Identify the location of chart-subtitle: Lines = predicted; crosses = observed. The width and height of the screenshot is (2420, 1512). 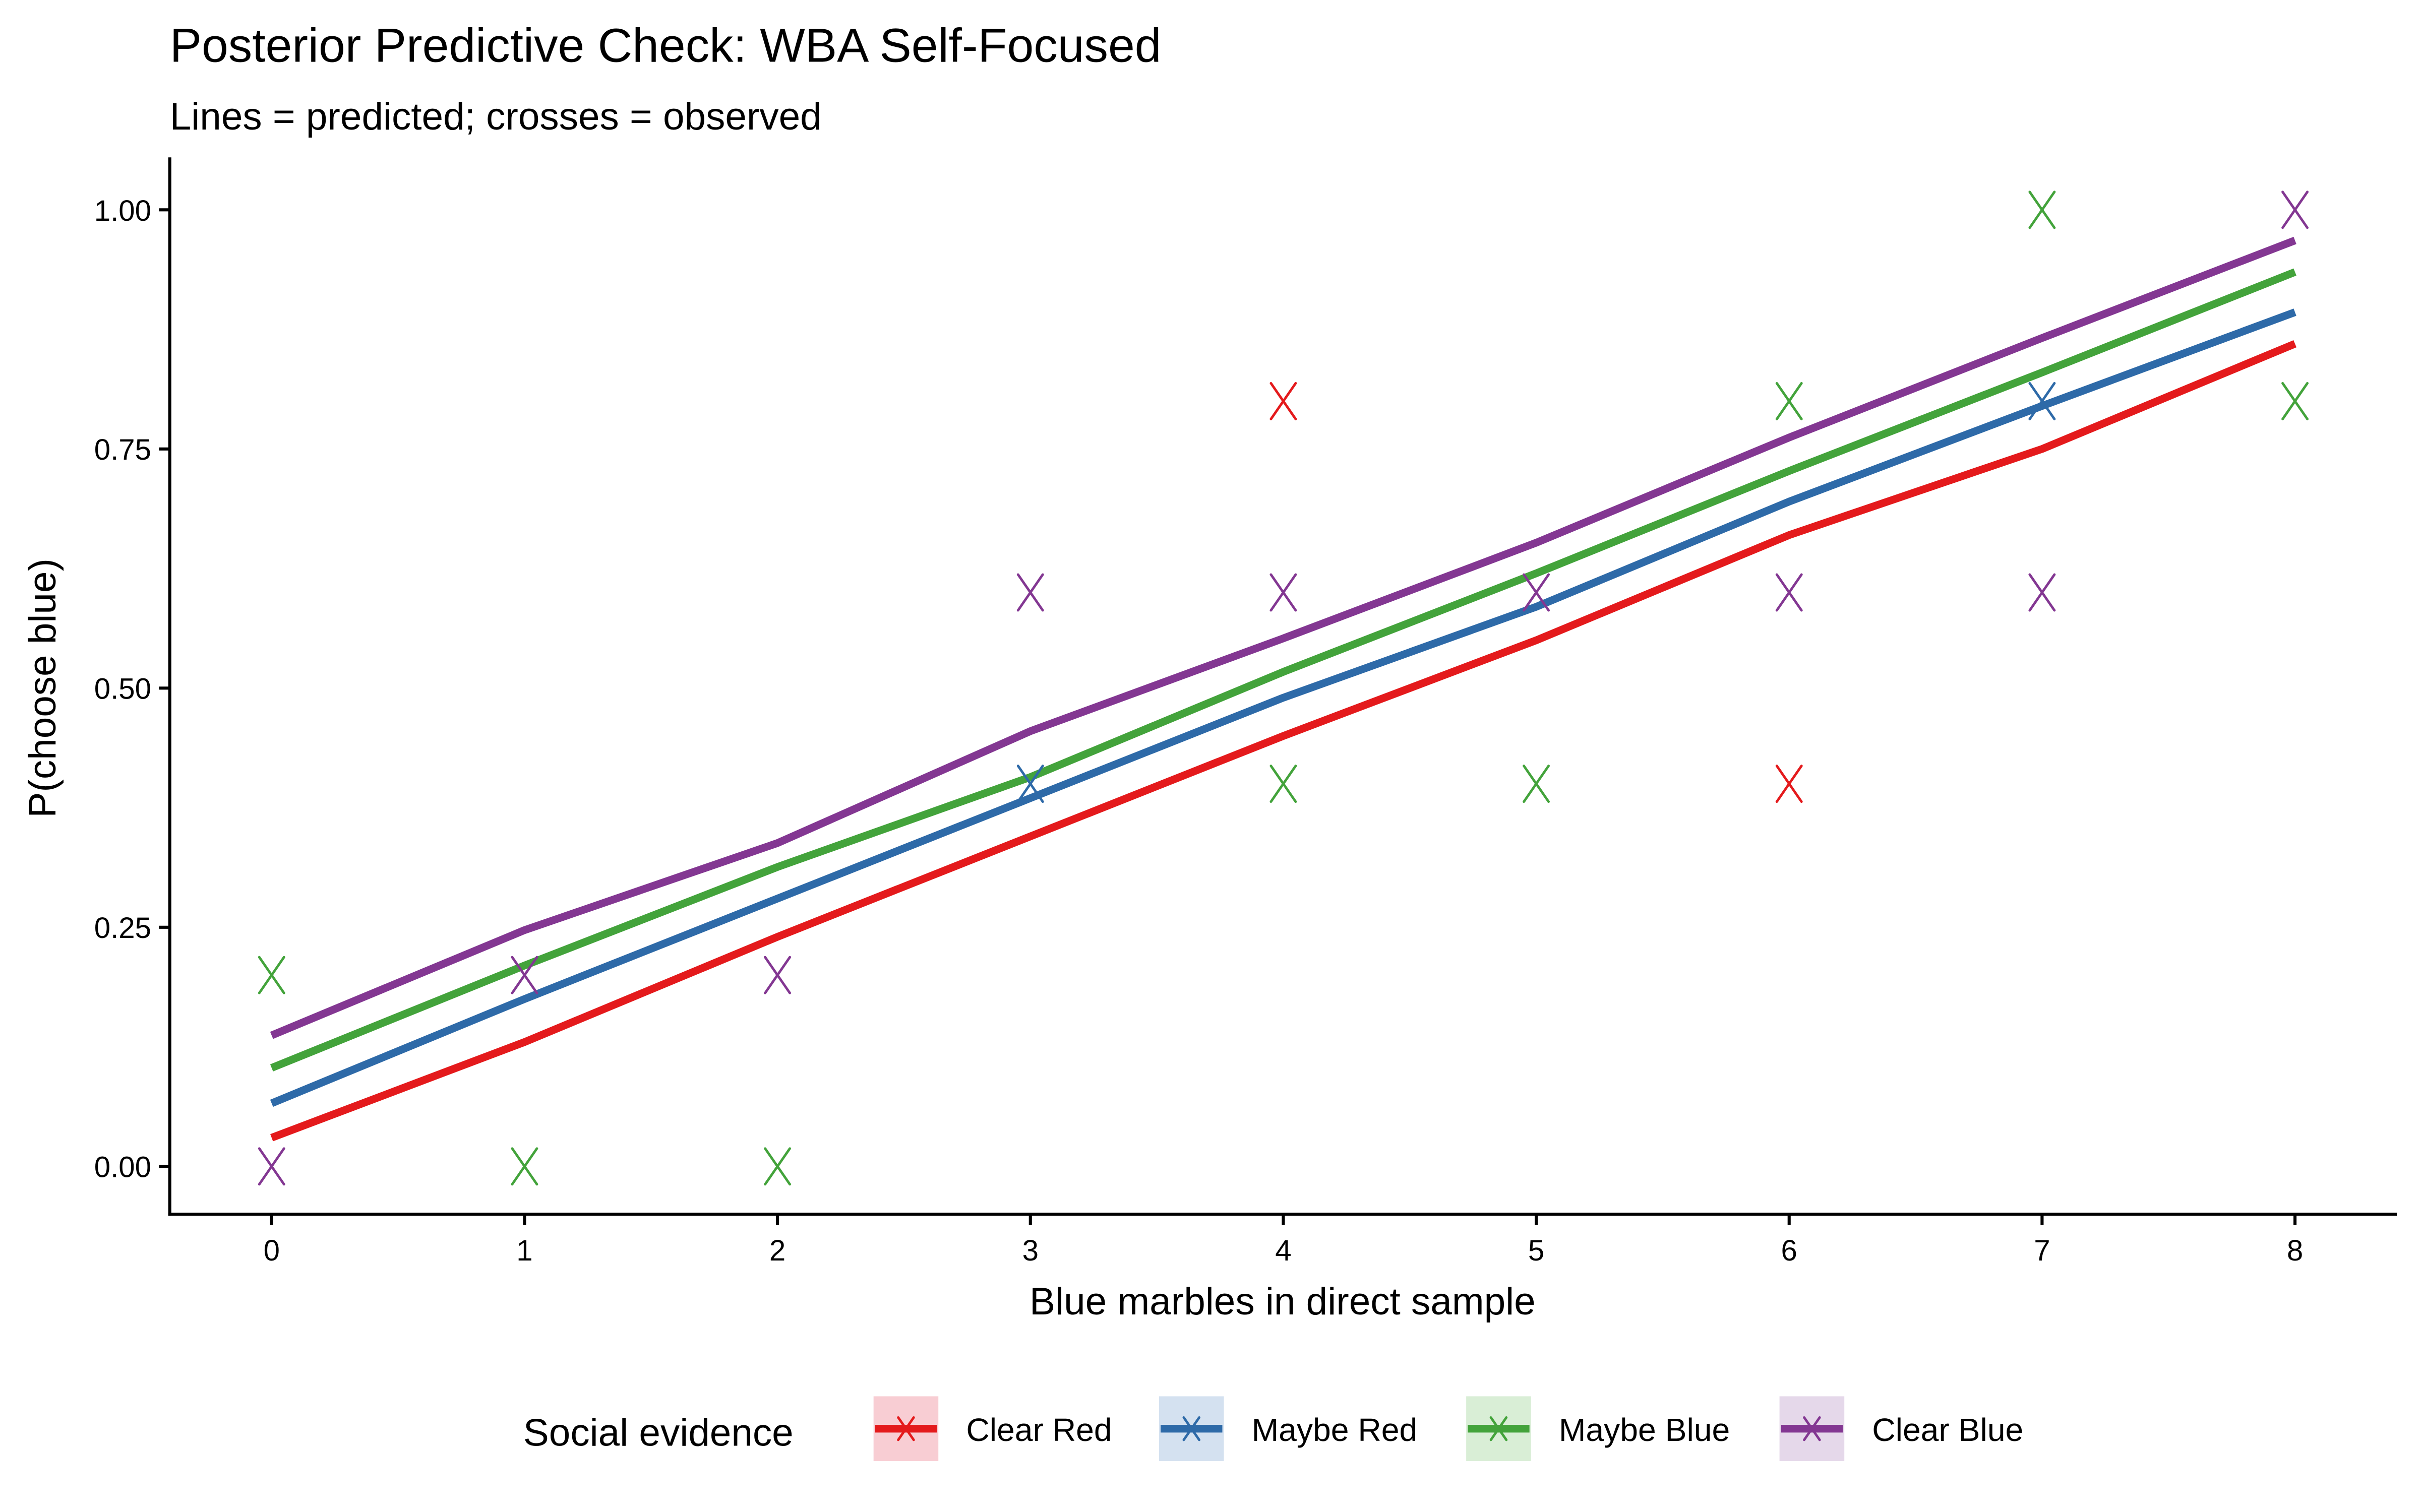
(496, 116).